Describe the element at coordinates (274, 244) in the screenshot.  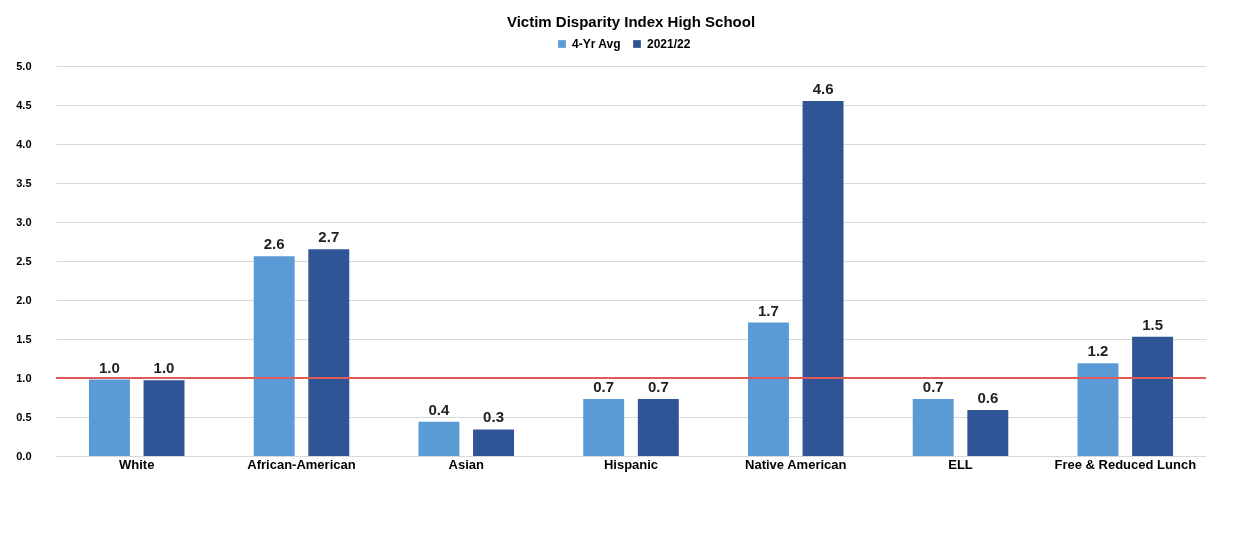
I see `data-label: 2.6` at that location.